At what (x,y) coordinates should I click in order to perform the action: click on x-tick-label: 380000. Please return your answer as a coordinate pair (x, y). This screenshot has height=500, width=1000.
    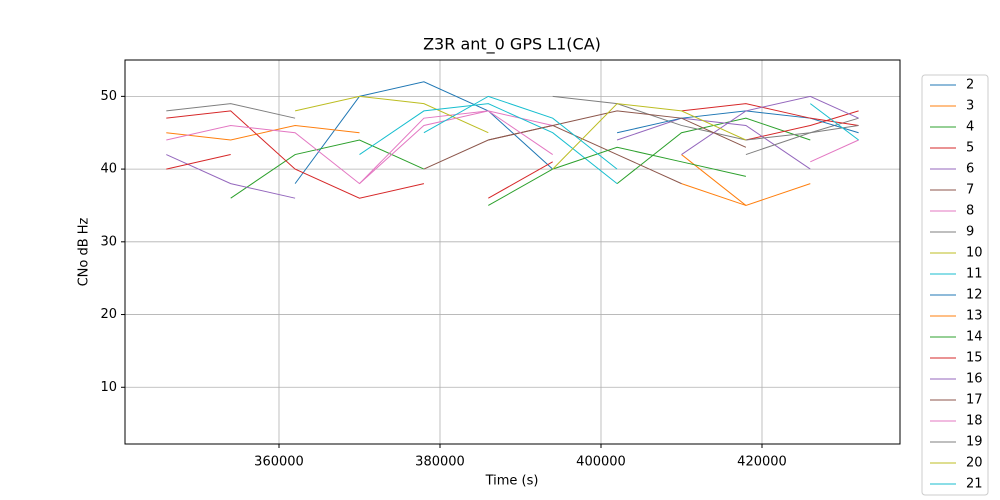
    Looking at the image, I should click on (440, 462).